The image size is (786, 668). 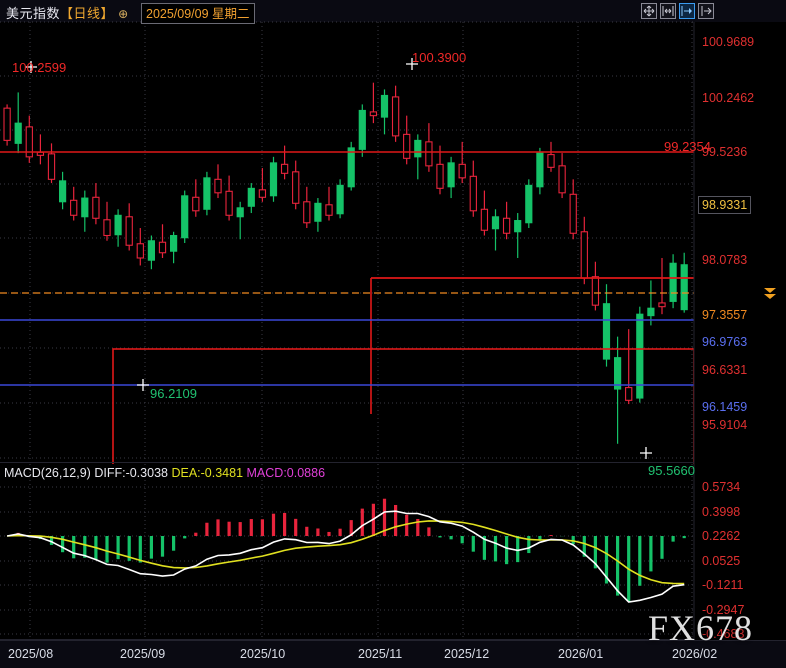 What do you see at coordinates (532, 345) in the screenshot?
I see `supply-zone-rect` at bounding box center [532, 345].